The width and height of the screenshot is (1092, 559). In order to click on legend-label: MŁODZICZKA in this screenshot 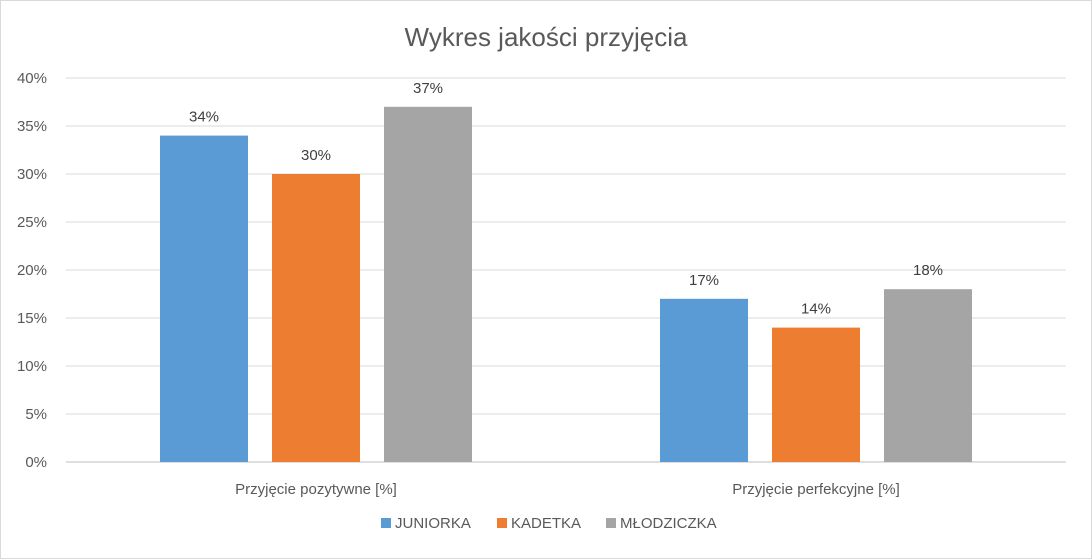, I will do `click(668, 523)`.